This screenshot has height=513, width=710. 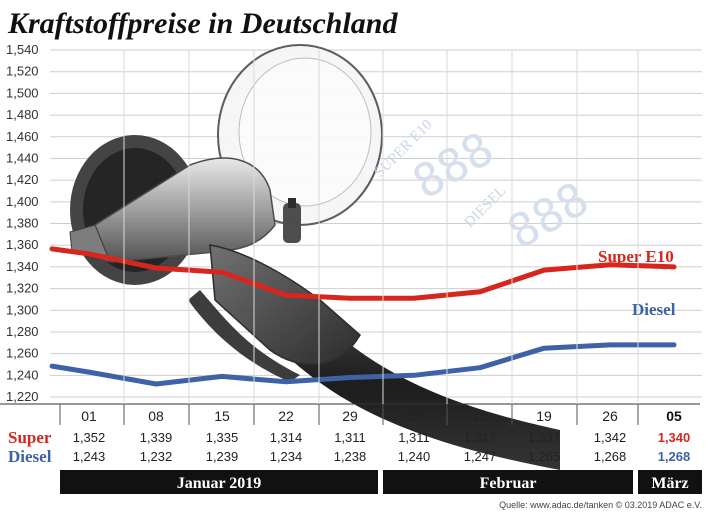 I want to click on table-cell: 1,238, so click(x=350, y=456).